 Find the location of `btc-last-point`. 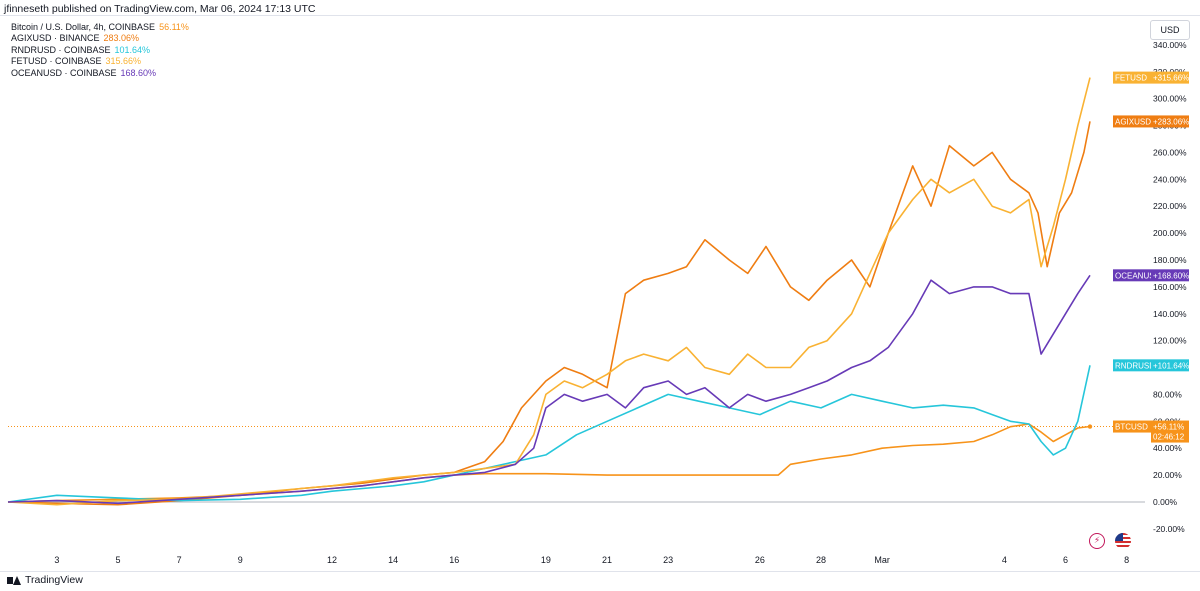

btc-last-point is located at coordinates (1090, 426).